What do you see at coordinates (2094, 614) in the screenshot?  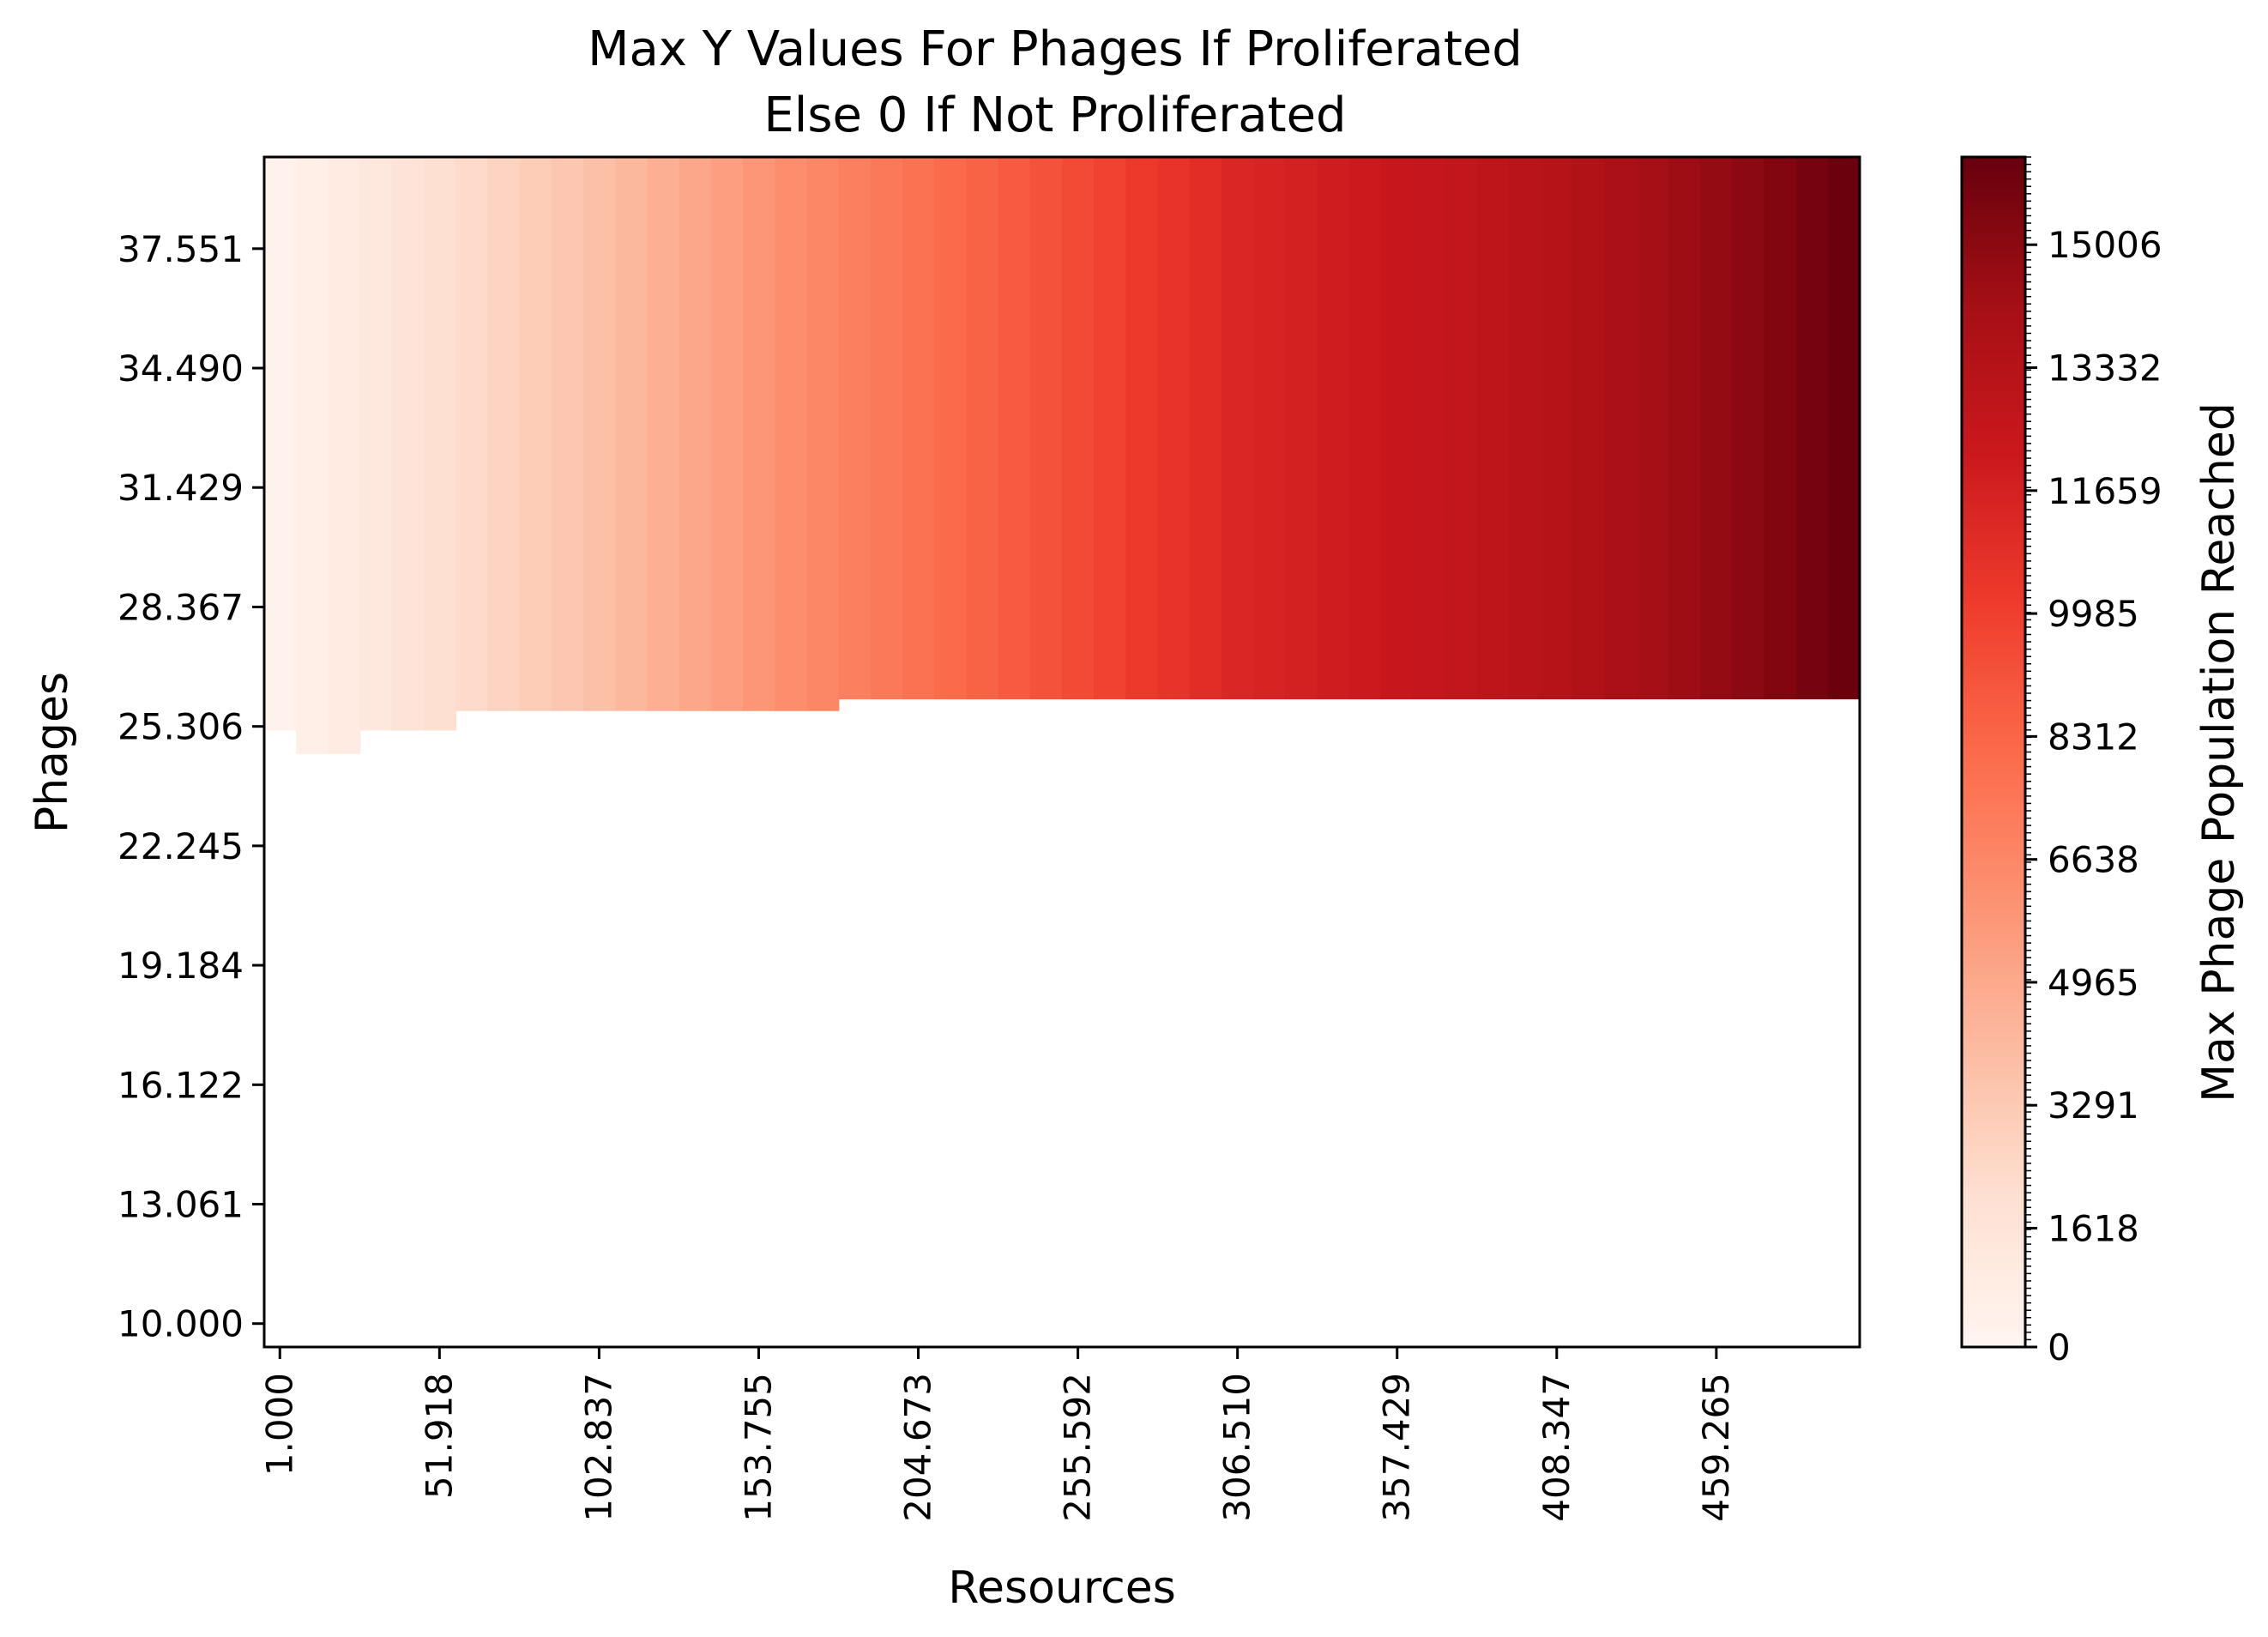 I see `colorbar-tick-label: 9985` at bounding box center [2094, 614].